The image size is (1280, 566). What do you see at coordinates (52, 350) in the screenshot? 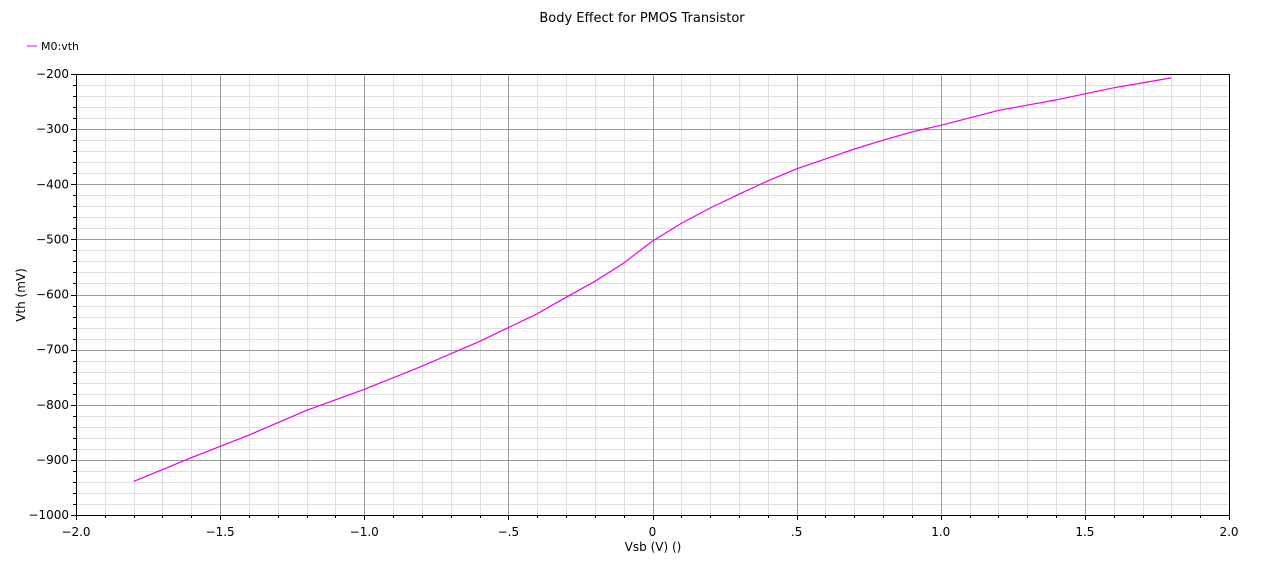
I see `y-tick-label: −700` at bounding box center [52, 350].